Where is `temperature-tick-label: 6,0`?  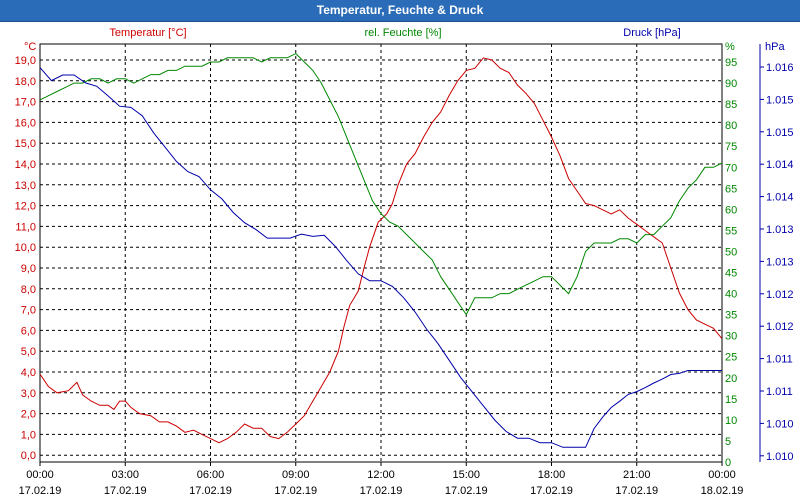
temperature-tick-label: 6,0 is located at coordinates (28, 331).